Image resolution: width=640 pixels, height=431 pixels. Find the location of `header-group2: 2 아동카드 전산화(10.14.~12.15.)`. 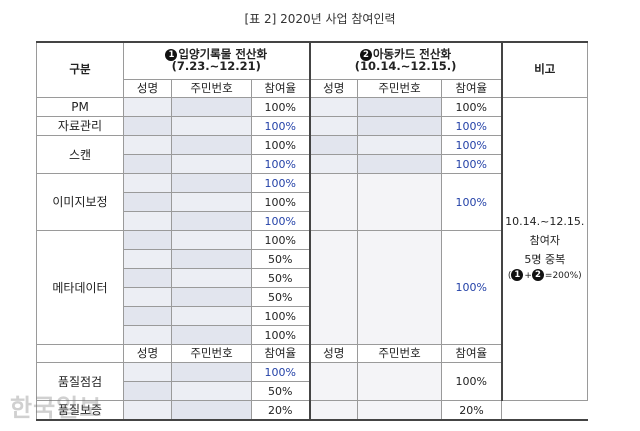

header-group2: 2 아동카드 전산화(10.14.~12.15.) is located at coordinates (405, 60).